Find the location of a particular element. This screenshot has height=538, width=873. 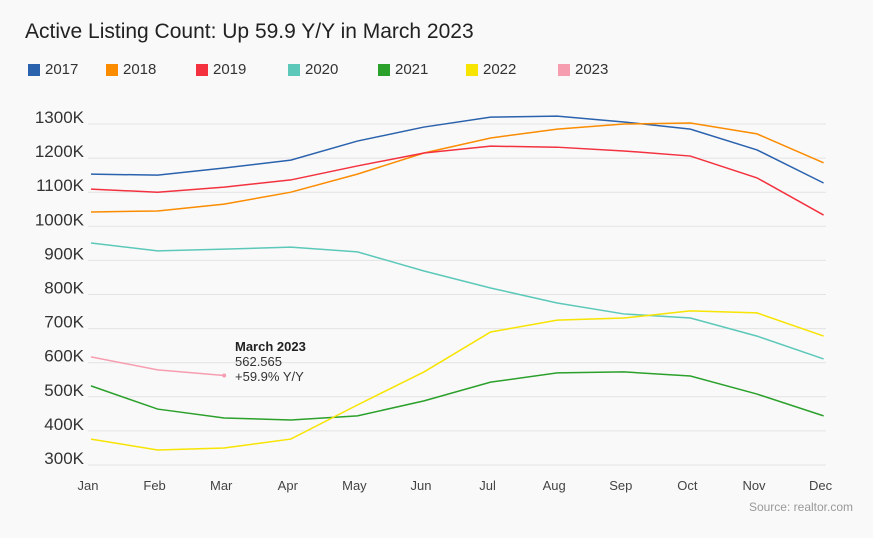

legend-item-2019: 2019 is located at coordinates (242, 69).